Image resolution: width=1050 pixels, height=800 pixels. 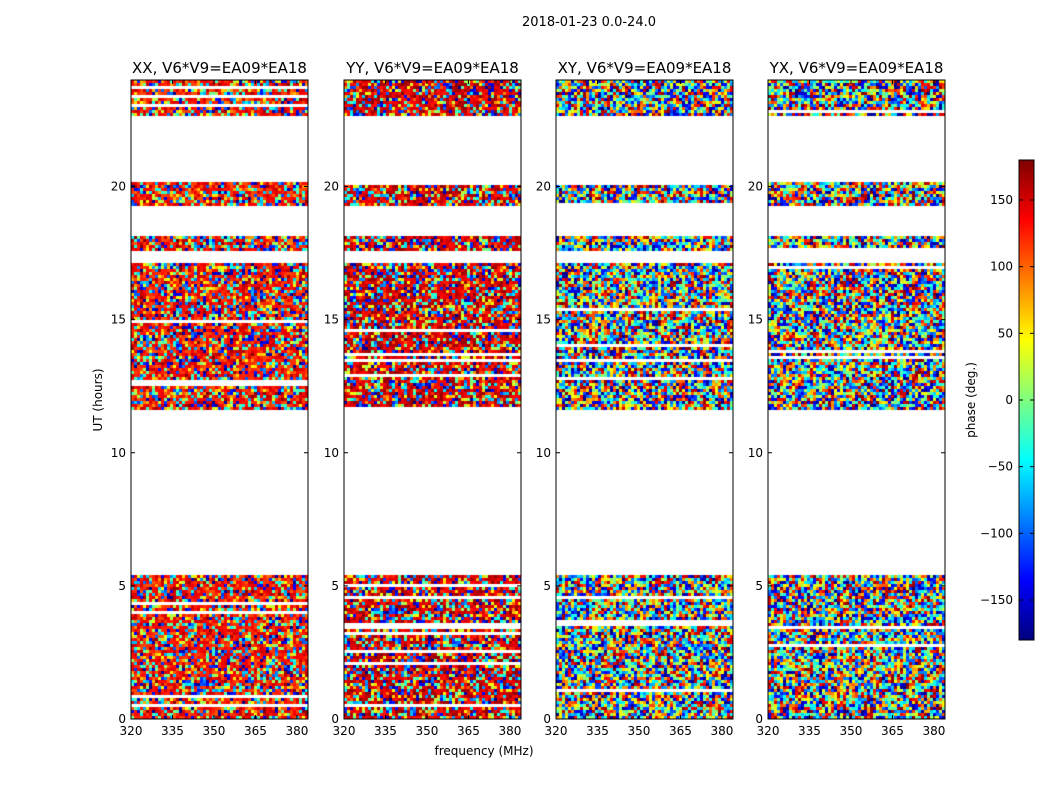 I want to click on colorbar-tick-label: −50, so click(x=1000, y=467).